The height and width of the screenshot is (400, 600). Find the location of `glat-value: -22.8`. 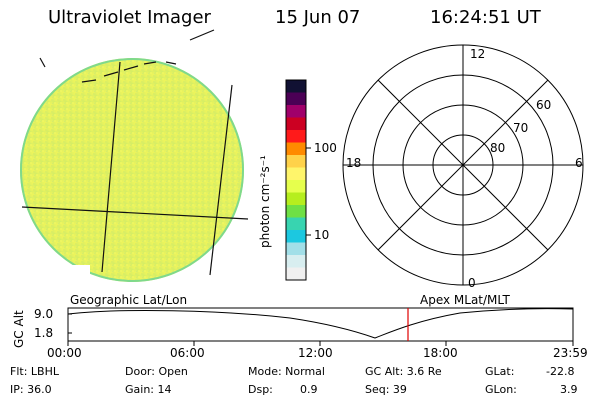

glat-value: -22.8 is located at coordinates (560, 371).